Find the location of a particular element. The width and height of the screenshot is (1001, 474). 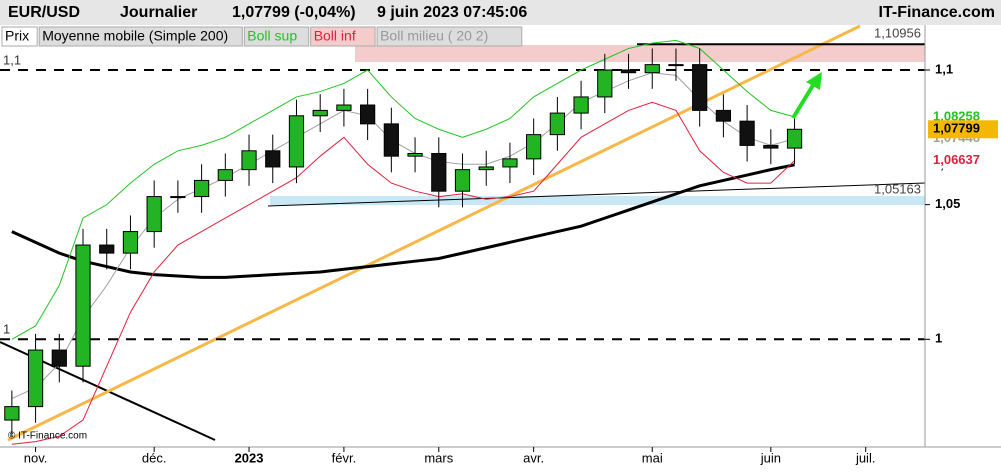

level-label: 1,1 is located at coordinates (12, 59).